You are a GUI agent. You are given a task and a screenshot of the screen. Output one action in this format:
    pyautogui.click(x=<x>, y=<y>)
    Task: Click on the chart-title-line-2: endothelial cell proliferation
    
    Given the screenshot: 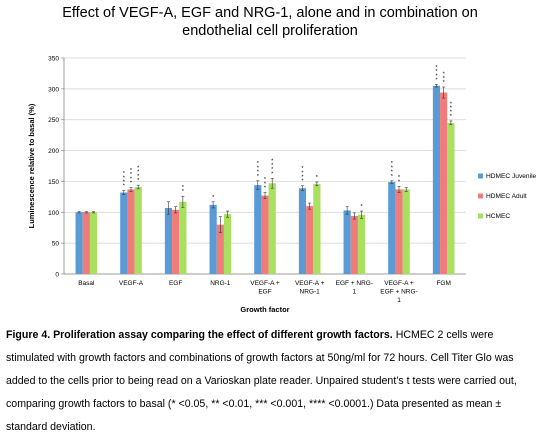 What is the action you would take?
    pyautogui.click(x=270, y=31)
    